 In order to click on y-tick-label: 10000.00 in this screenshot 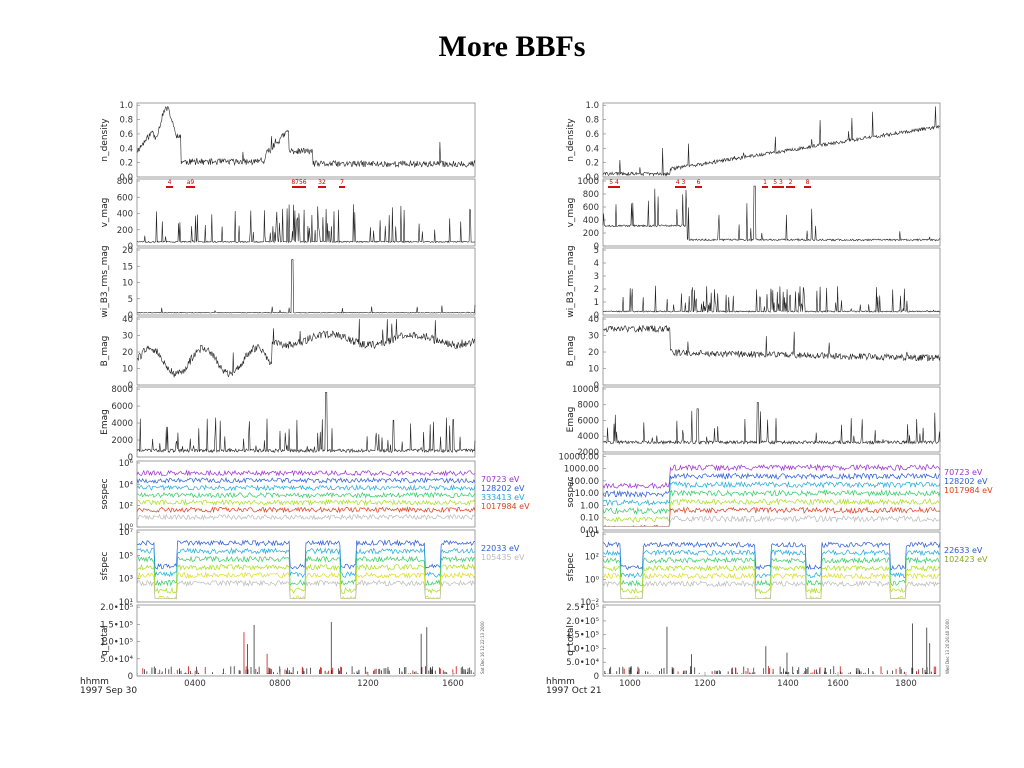, I will do `click(578, 457)`.